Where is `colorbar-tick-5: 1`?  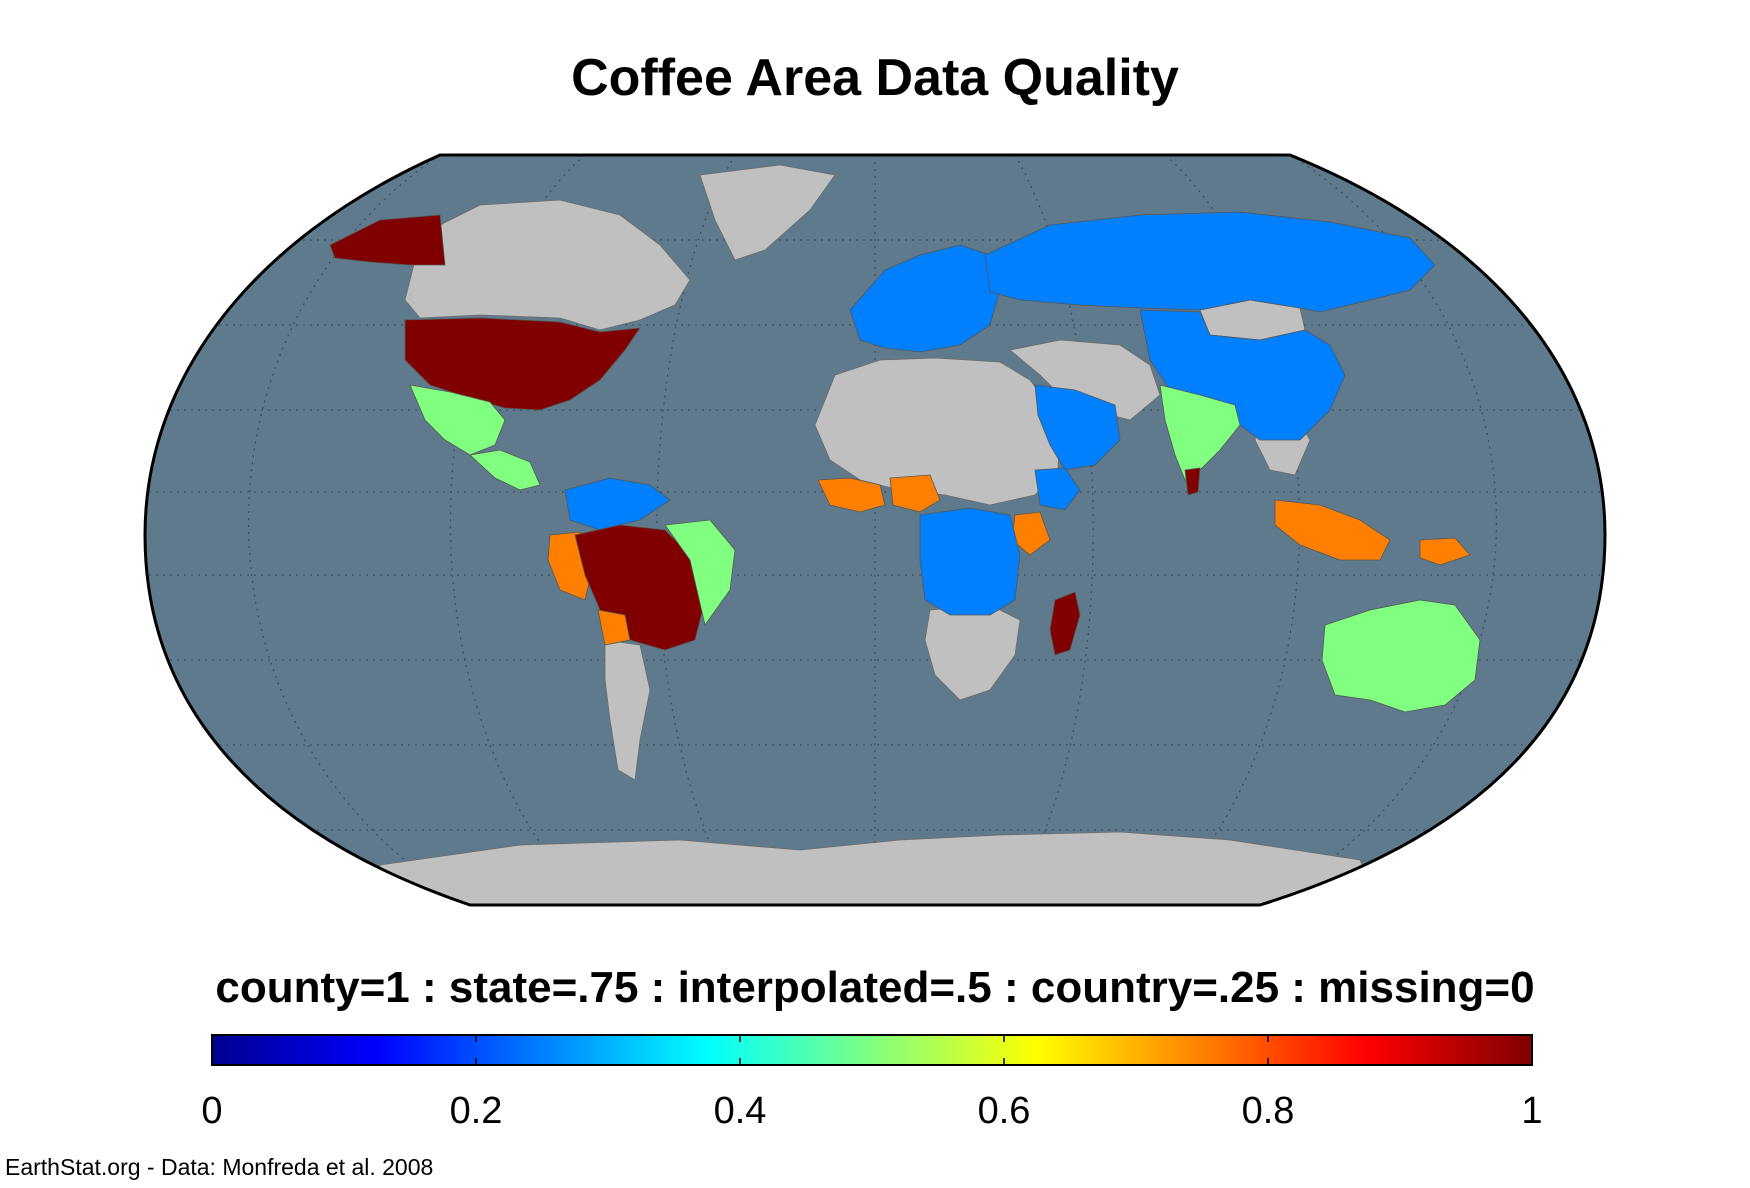
colorbar-tick-5: 1 is located at coordinates (1532, 1111).